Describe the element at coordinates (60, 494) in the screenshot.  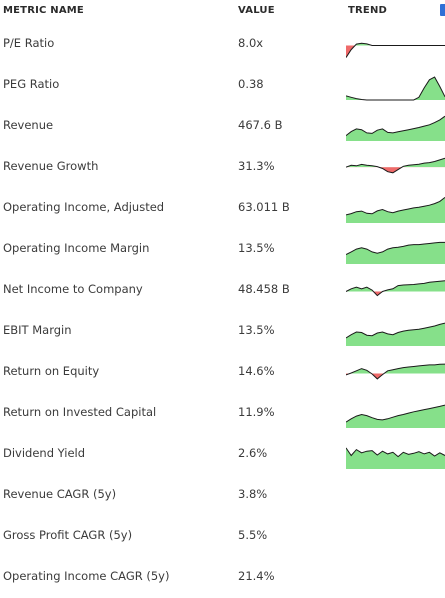
I see `metric-name: Revenue CAGR (5y)` at that location.